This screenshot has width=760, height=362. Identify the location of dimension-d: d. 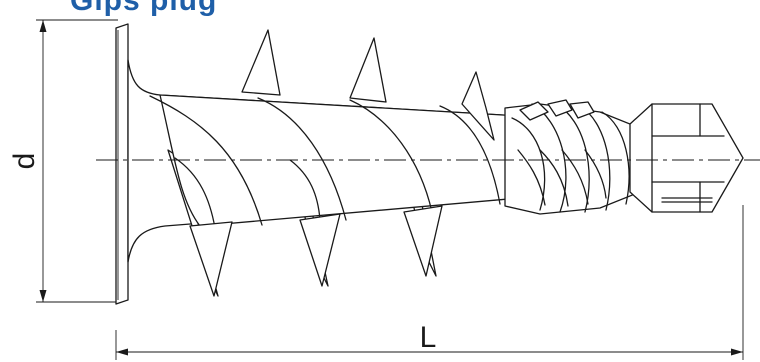
(63, 161).